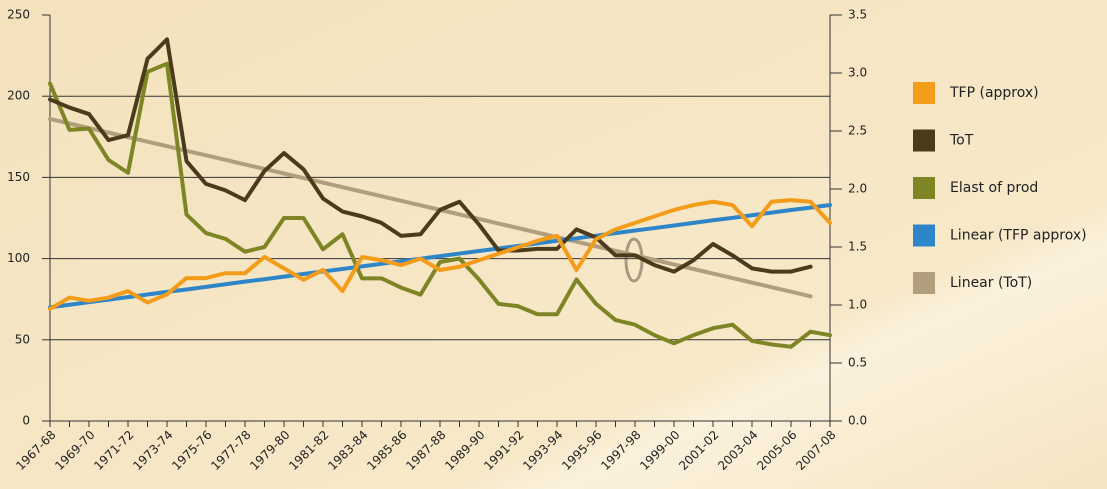 This screenshot has width=1107, height=489. What do you see at coordinates (18, 15) in the screenshot?
I see `y-tick-label: 250` at bounding box center [18, 15].